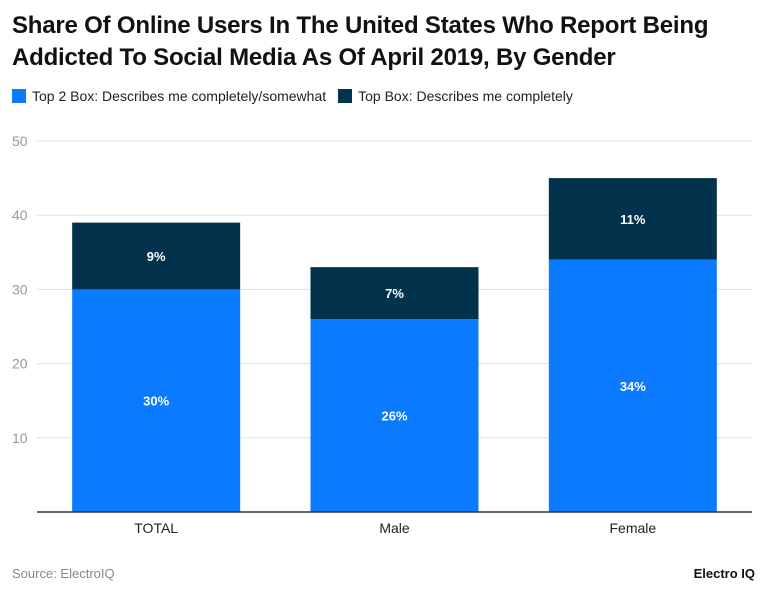 The image size is (767, 595). Describe the element at coordinates (20, 438) in the screenshot. I see `y-tick-label: 10` at that location.